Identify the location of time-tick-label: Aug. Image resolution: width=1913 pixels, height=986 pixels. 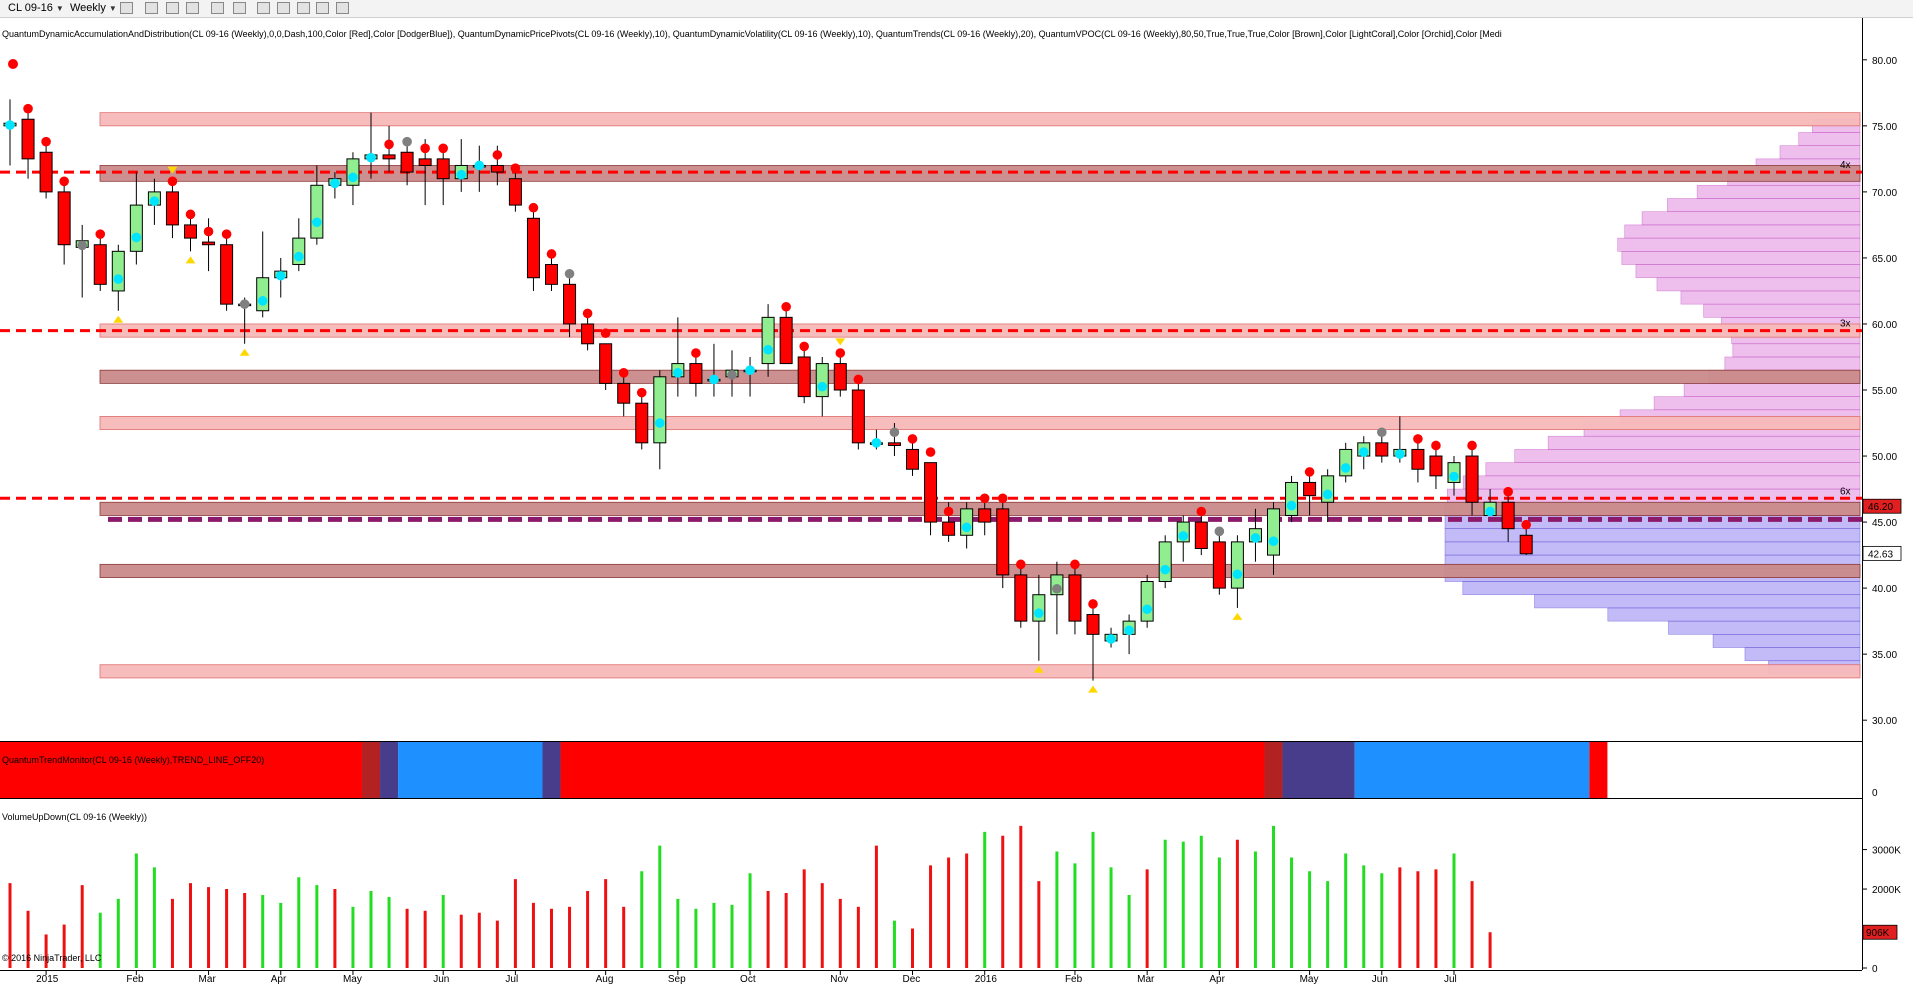
(605, 979).